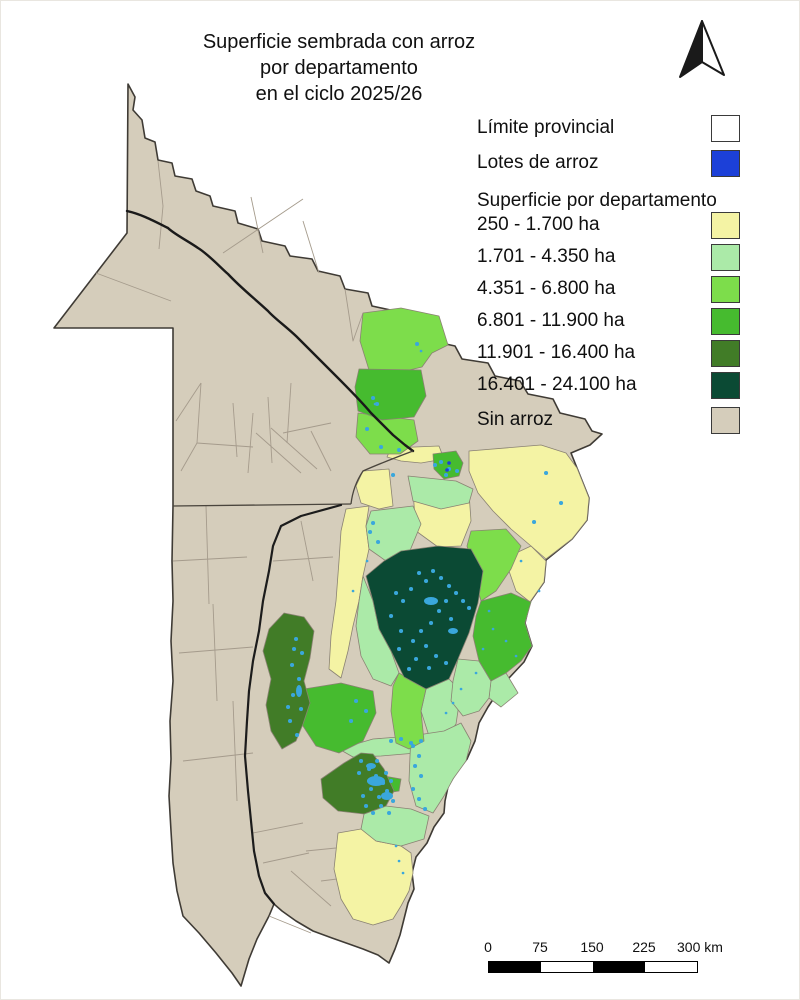 Image resolution: width=800 pixels, height=1000 pixels. I want to click on legend-item-class-6: 16.401 - 24.100 ha, so click(613, 386).